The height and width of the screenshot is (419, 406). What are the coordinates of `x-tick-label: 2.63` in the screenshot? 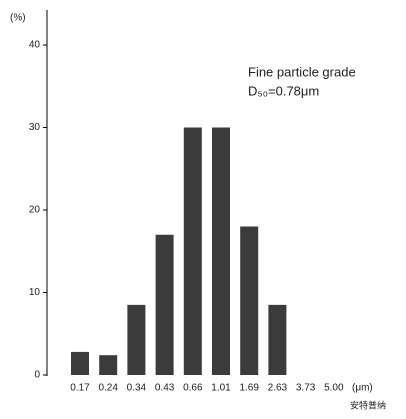 It's located at (278, 388).